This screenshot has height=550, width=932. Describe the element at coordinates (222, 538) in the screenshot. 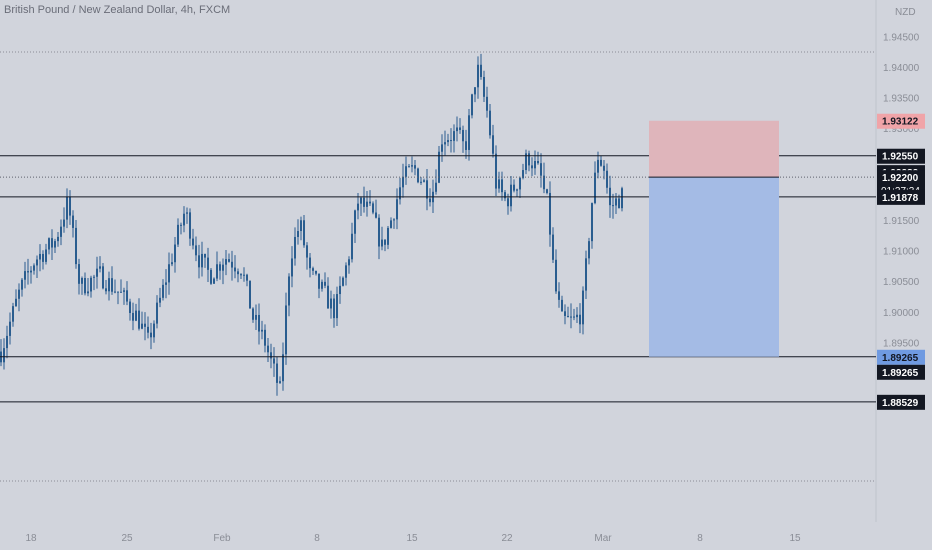

I see `time-tick: Feb` at that location.